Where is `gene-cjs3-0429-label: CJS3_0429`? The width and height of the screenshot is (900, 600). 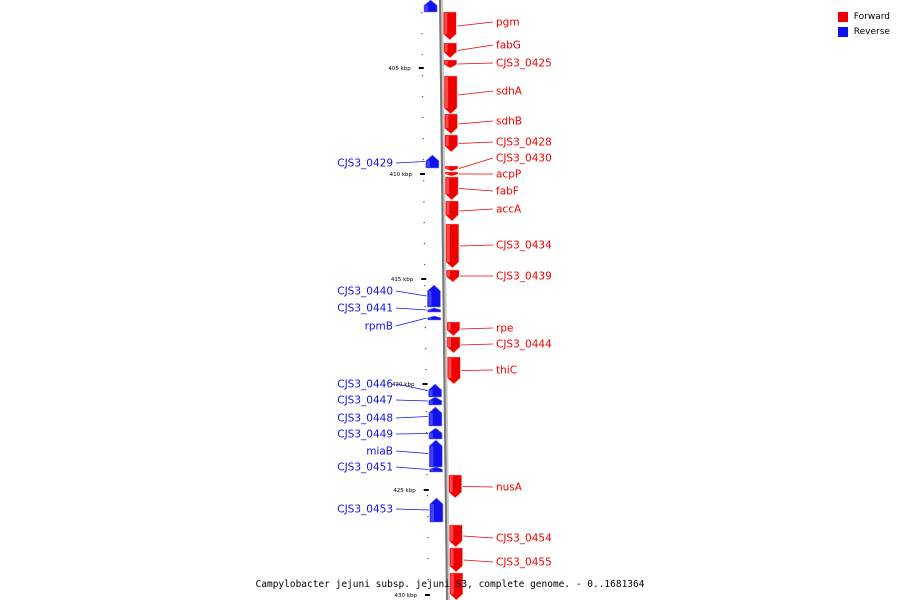 gene-cjs3-0429-label: CJS3_0429 is located at coordinates (365, 164).